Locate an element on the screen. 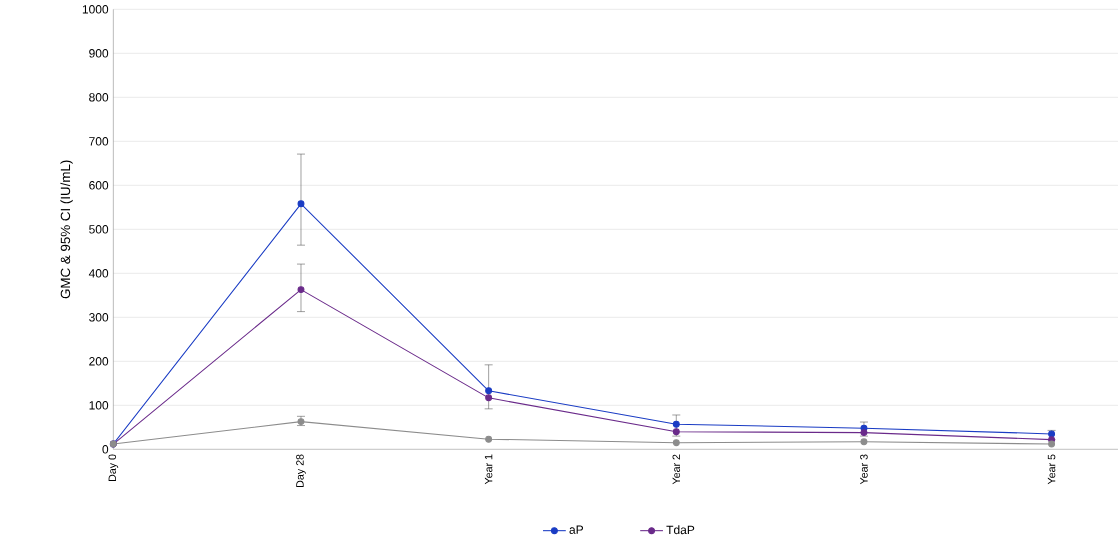 The image size is (1118, 560). y-tick-label: 0 is located at coordinates (105, 449).